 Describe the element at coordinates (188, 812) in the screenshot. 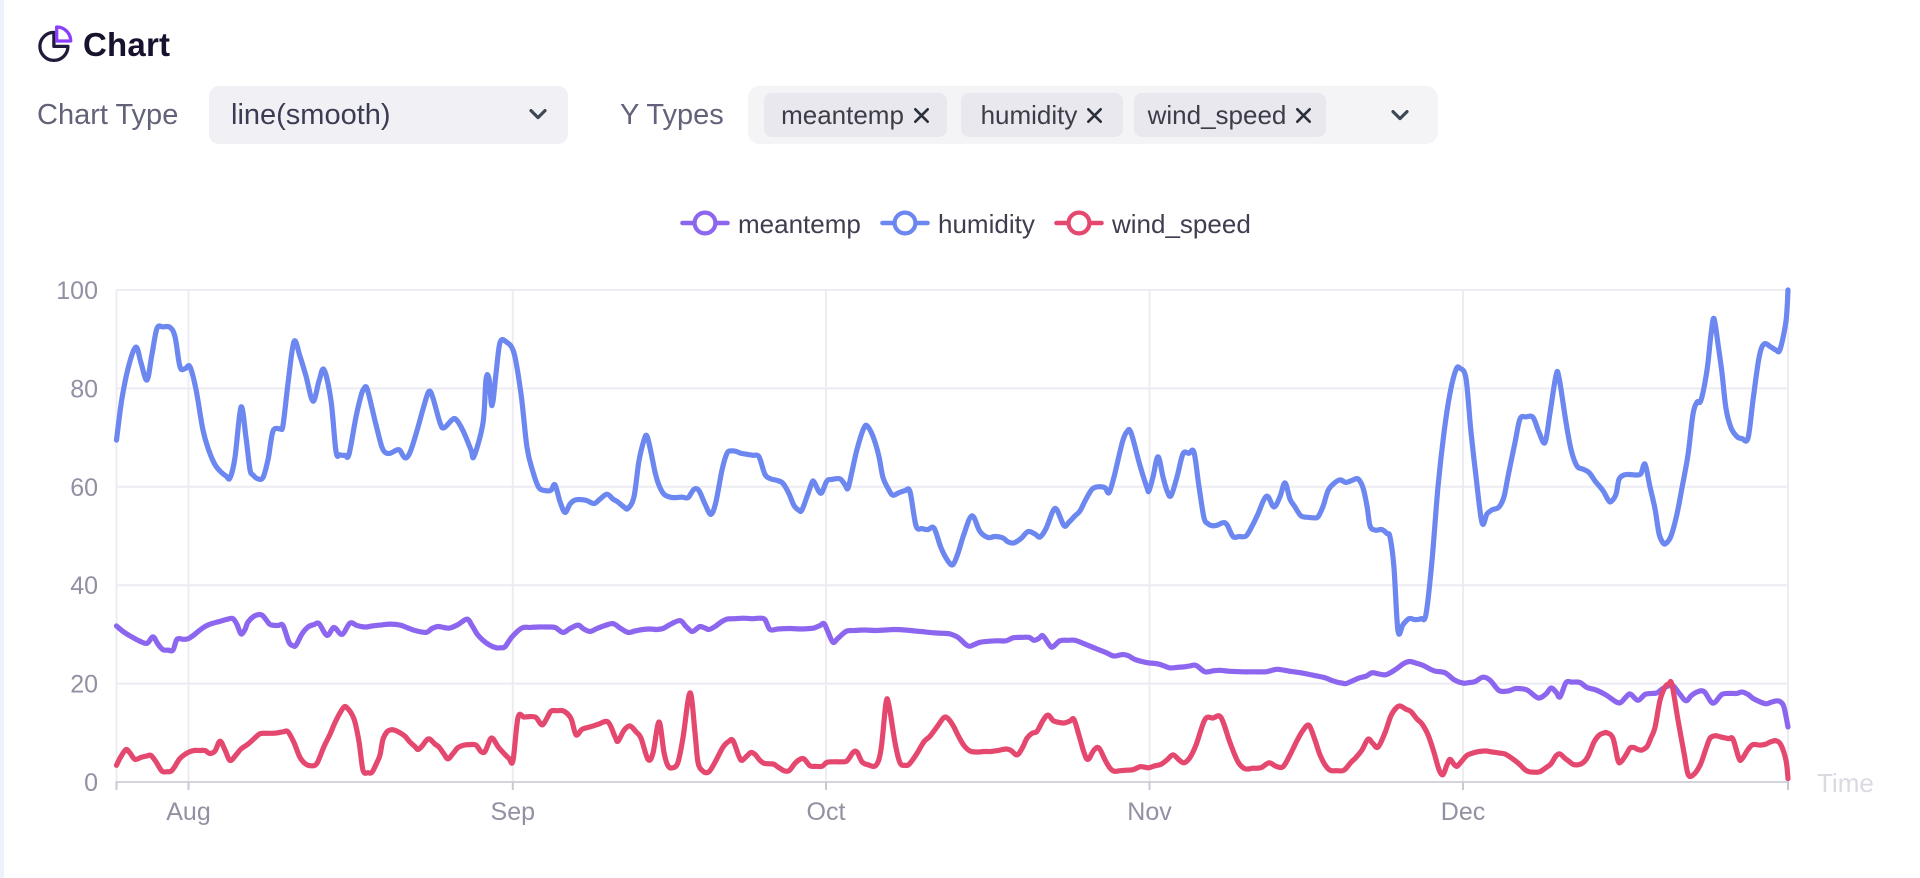

I see `svg-text: Aug` at that location.